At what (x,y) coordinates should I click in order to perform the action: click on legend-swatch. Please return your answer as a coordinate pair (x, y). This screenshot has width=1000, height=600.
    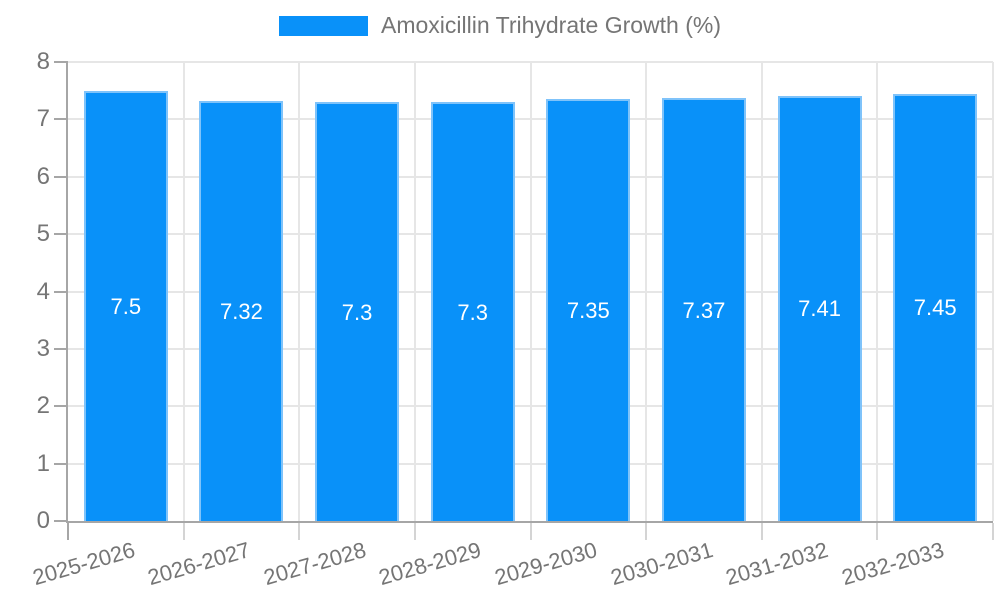
    Looking at the image, I should click on (324, 26).